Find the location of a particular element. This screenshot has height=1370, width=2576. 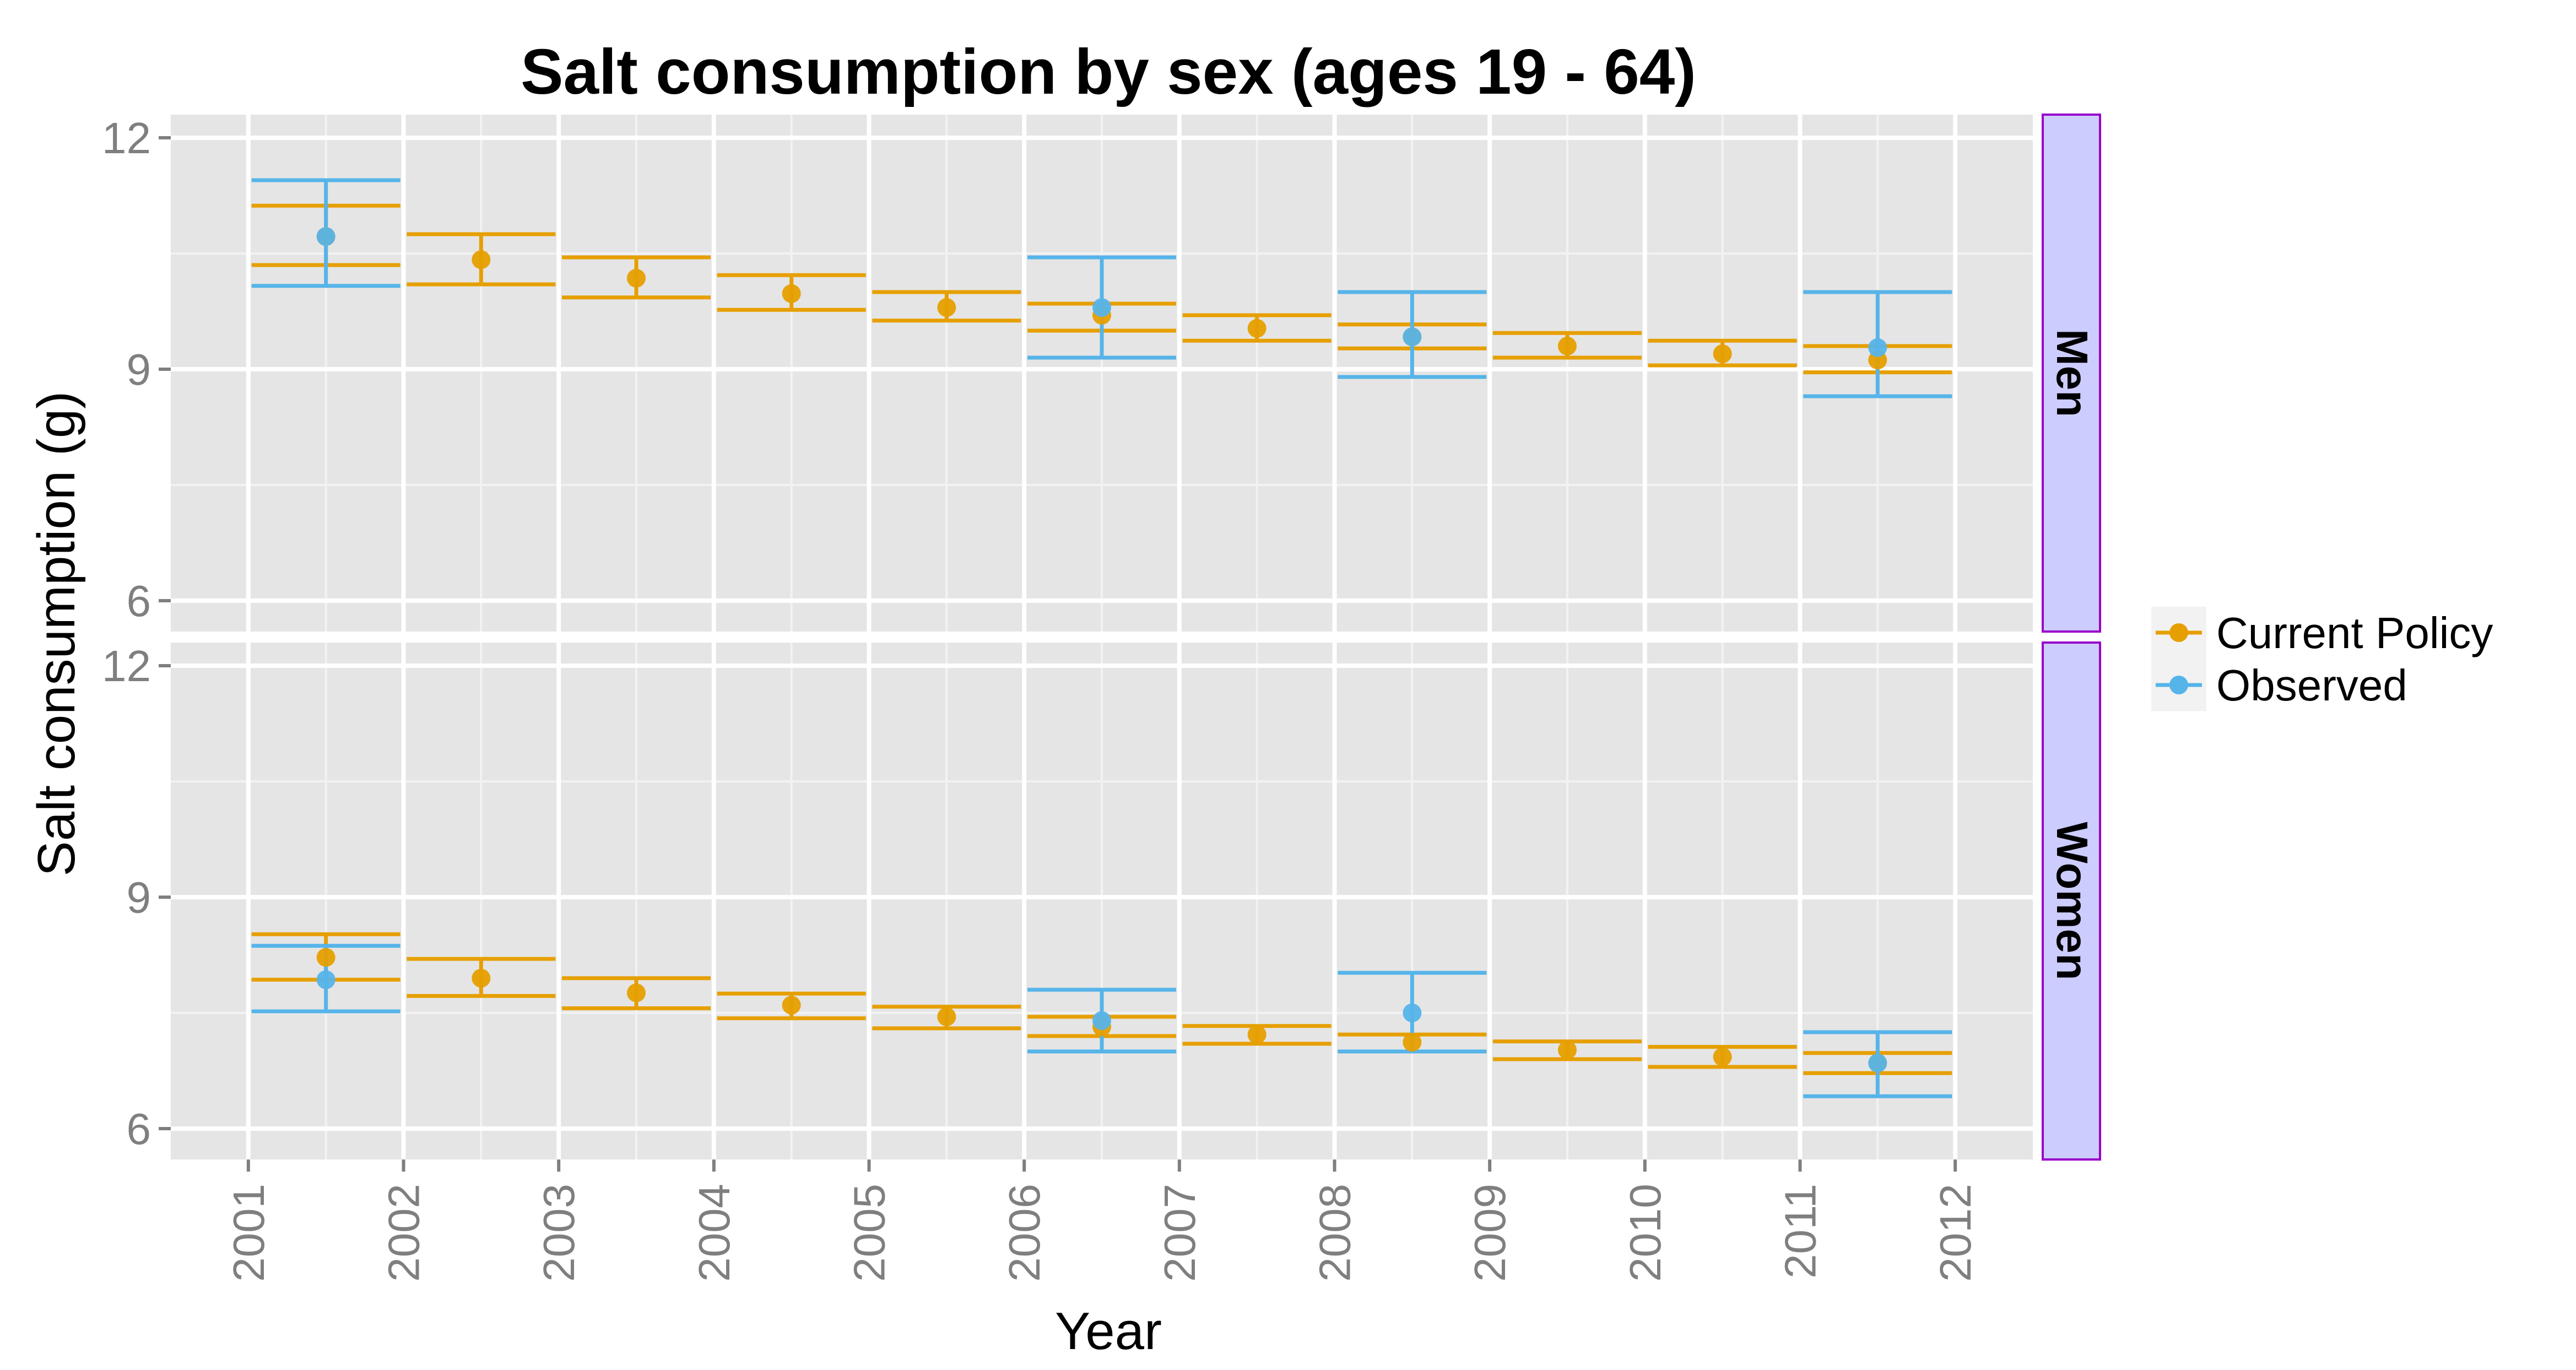

series-observed is located at coordinates (1101, 288).